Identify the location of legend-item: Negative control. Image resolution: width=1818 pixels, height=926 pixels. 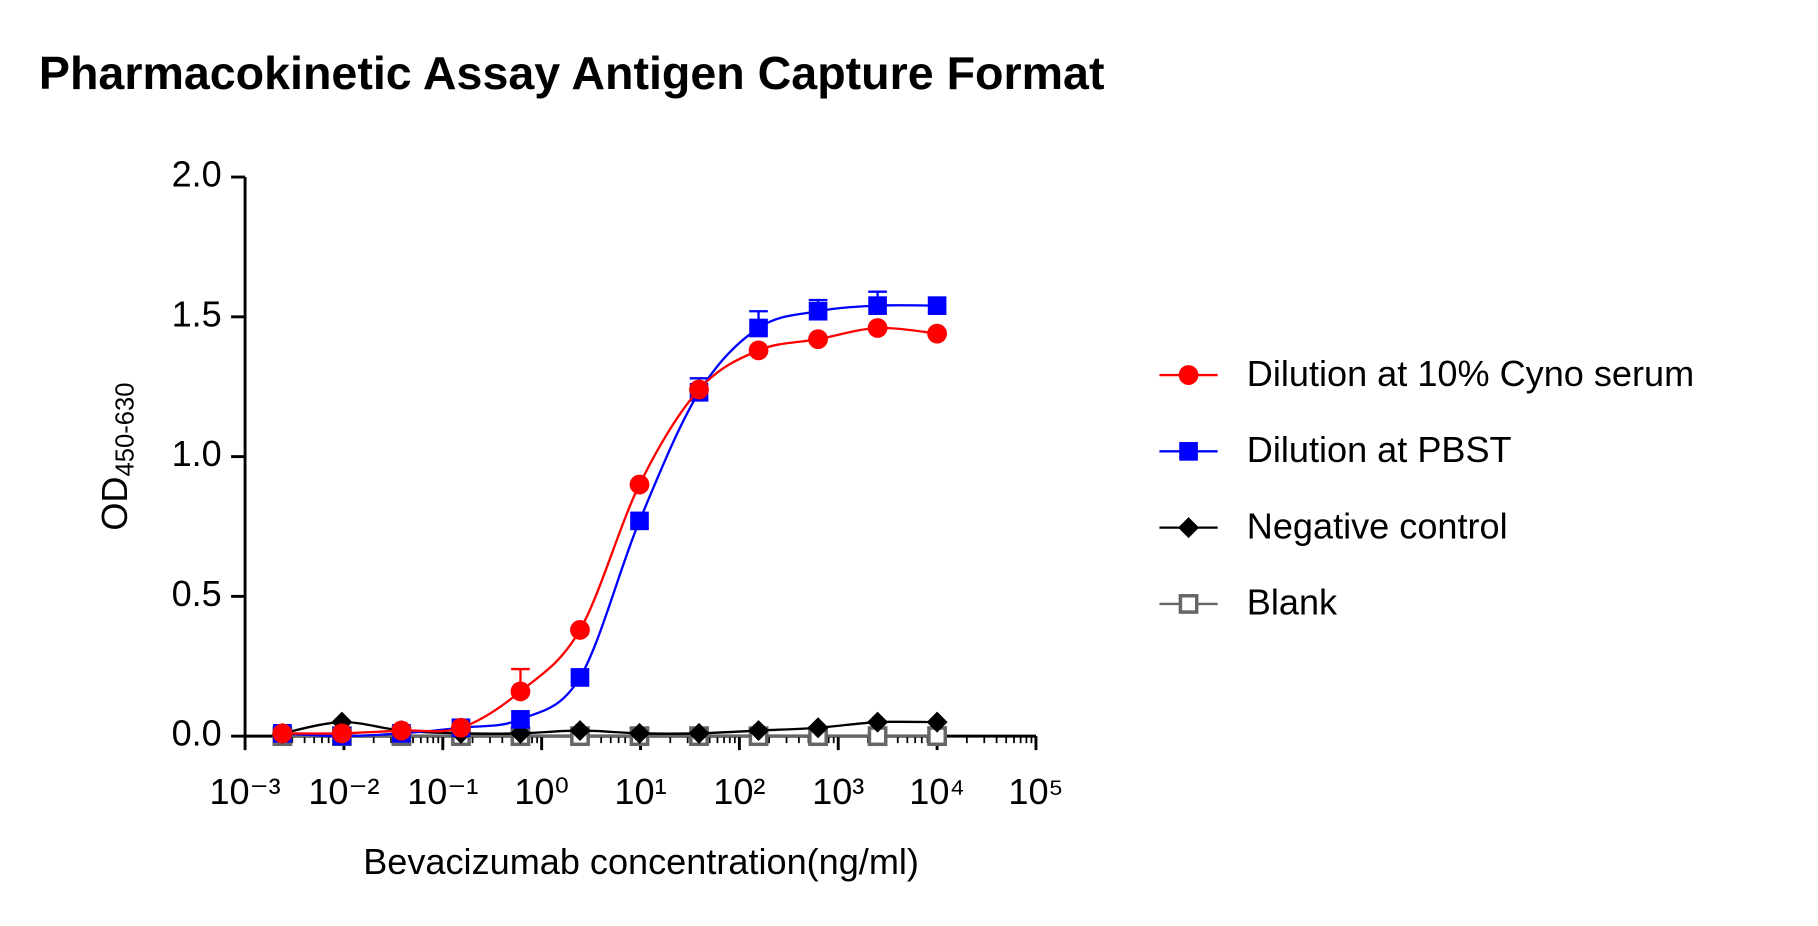
(1333, 525).